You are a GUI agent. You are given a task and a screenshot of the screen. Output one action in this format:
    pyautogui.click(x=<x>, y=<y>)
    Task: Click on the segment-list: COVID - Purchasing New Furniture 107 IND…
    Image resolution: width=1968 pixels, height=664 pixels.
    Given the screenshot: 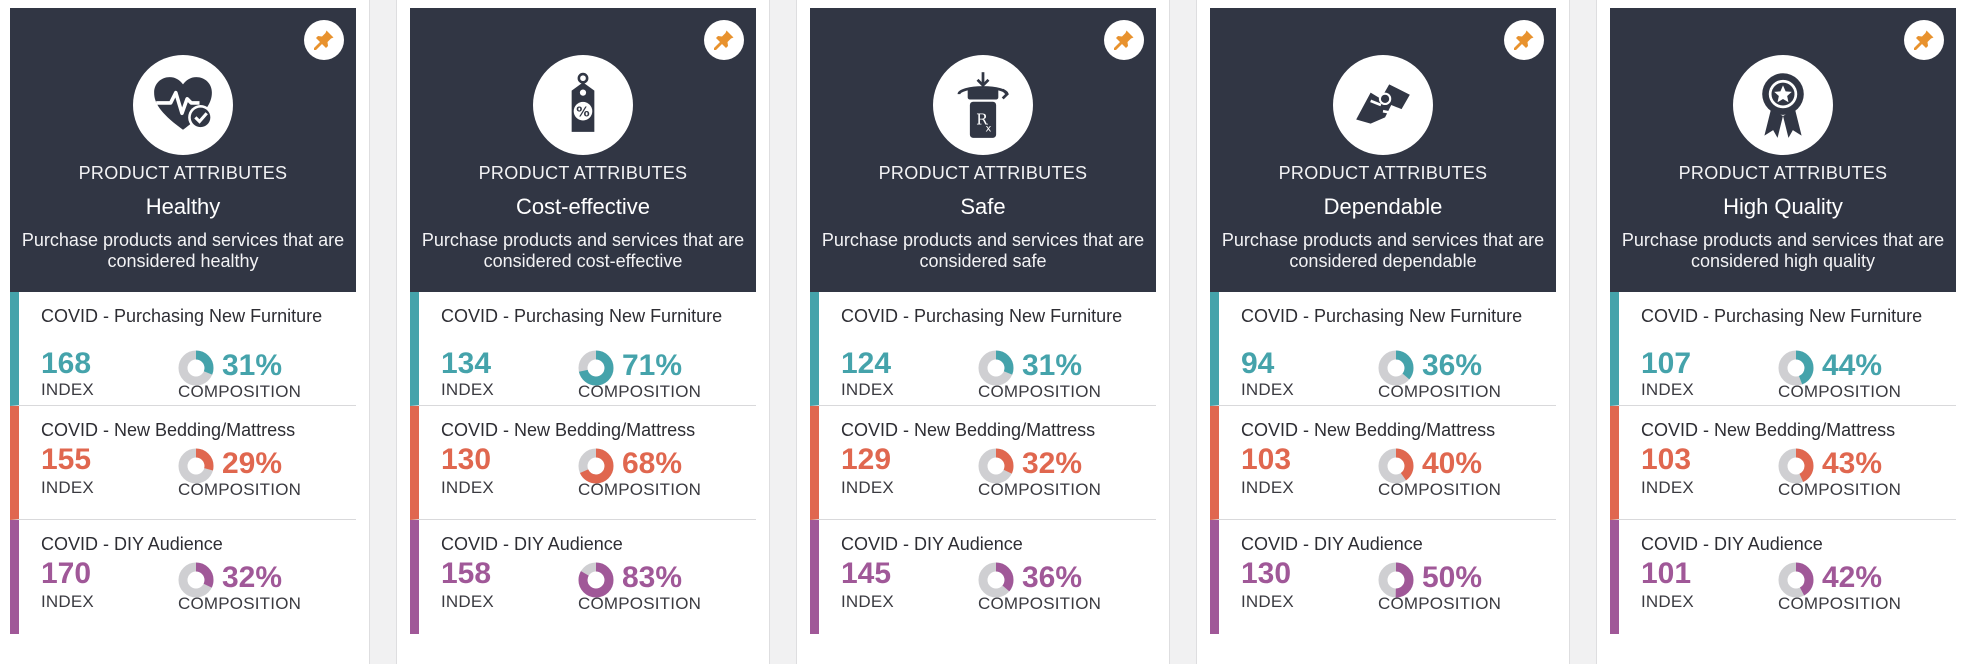 What is the action you would take?
    pyautogui.click(x=1783, y=463)
    